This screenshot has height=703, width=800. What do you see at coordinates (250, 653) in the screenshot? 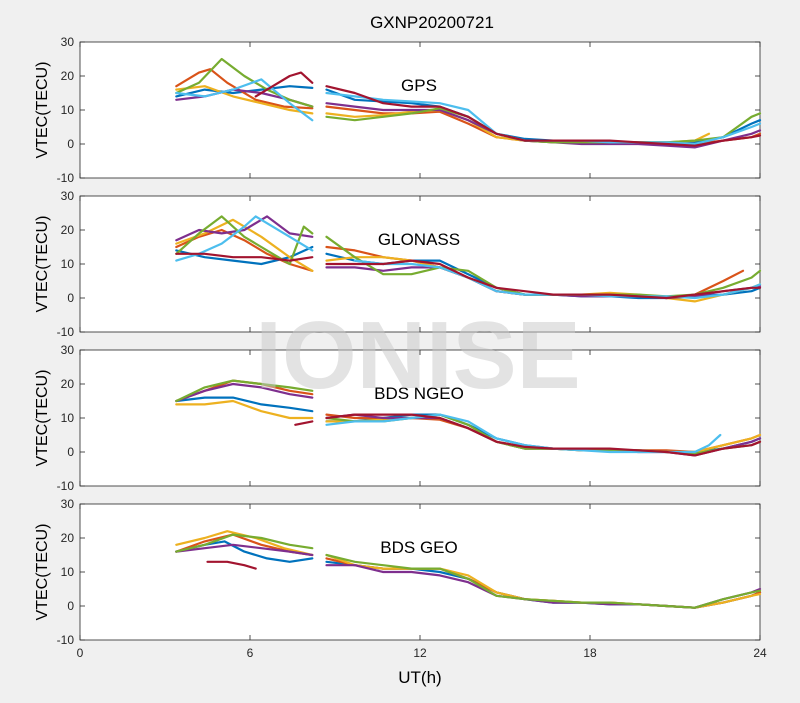
I see `x-tick-label: 6` at bounding box center [250, 653].